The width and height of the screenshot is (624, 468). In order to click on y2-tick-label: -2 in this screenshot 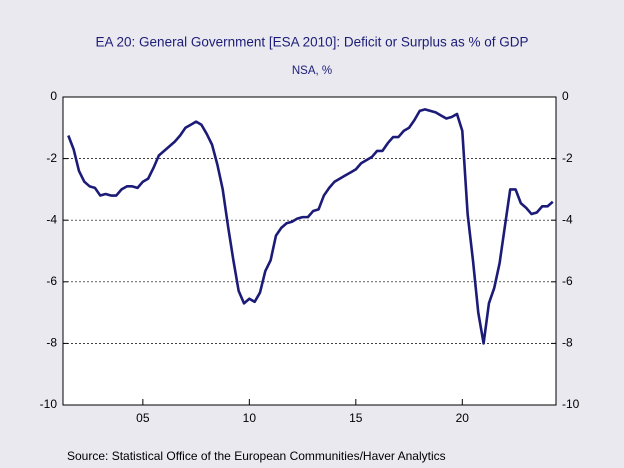, I will do `click(567, 158)`.